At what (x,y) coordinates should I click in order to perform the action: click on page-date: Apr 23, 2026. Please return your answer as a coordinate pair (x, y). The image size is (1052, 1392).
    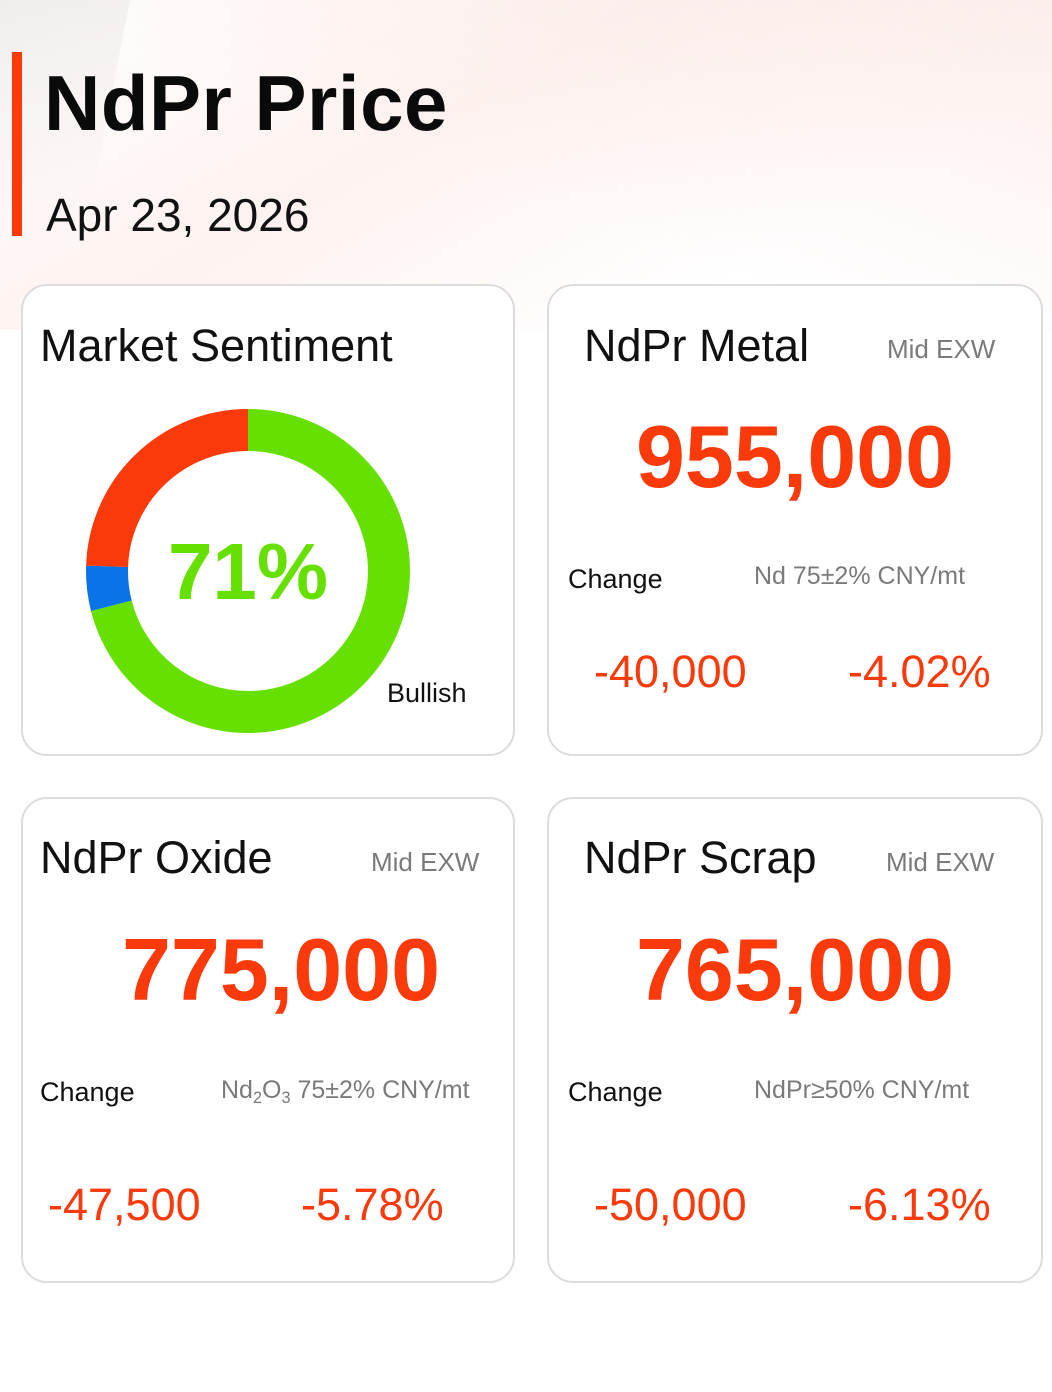
    Looking at the image, I should click on (178, 215).